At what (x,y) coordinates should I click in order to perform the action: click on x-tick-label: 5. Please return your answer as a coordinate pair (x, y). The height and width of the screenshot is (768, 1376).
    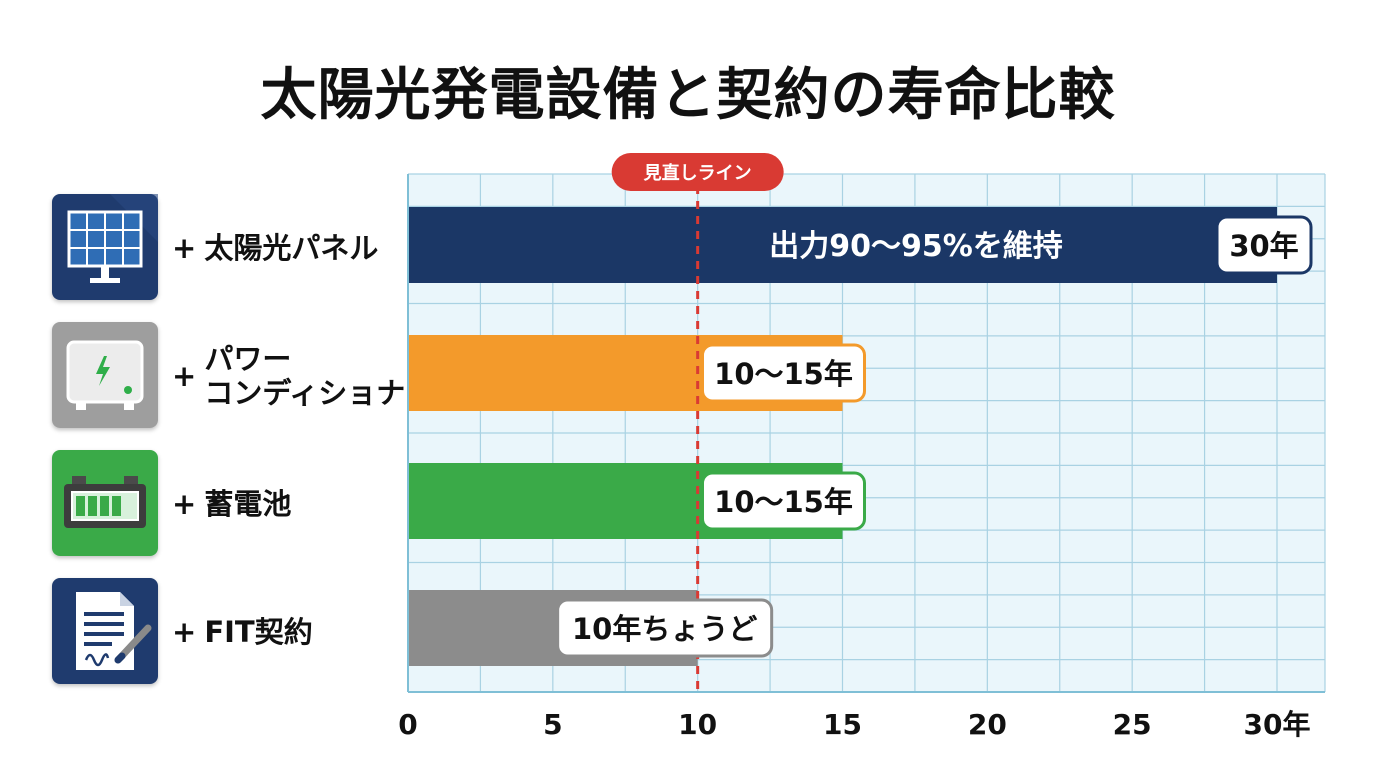
    Looking at the image, I should click on (552, 724).